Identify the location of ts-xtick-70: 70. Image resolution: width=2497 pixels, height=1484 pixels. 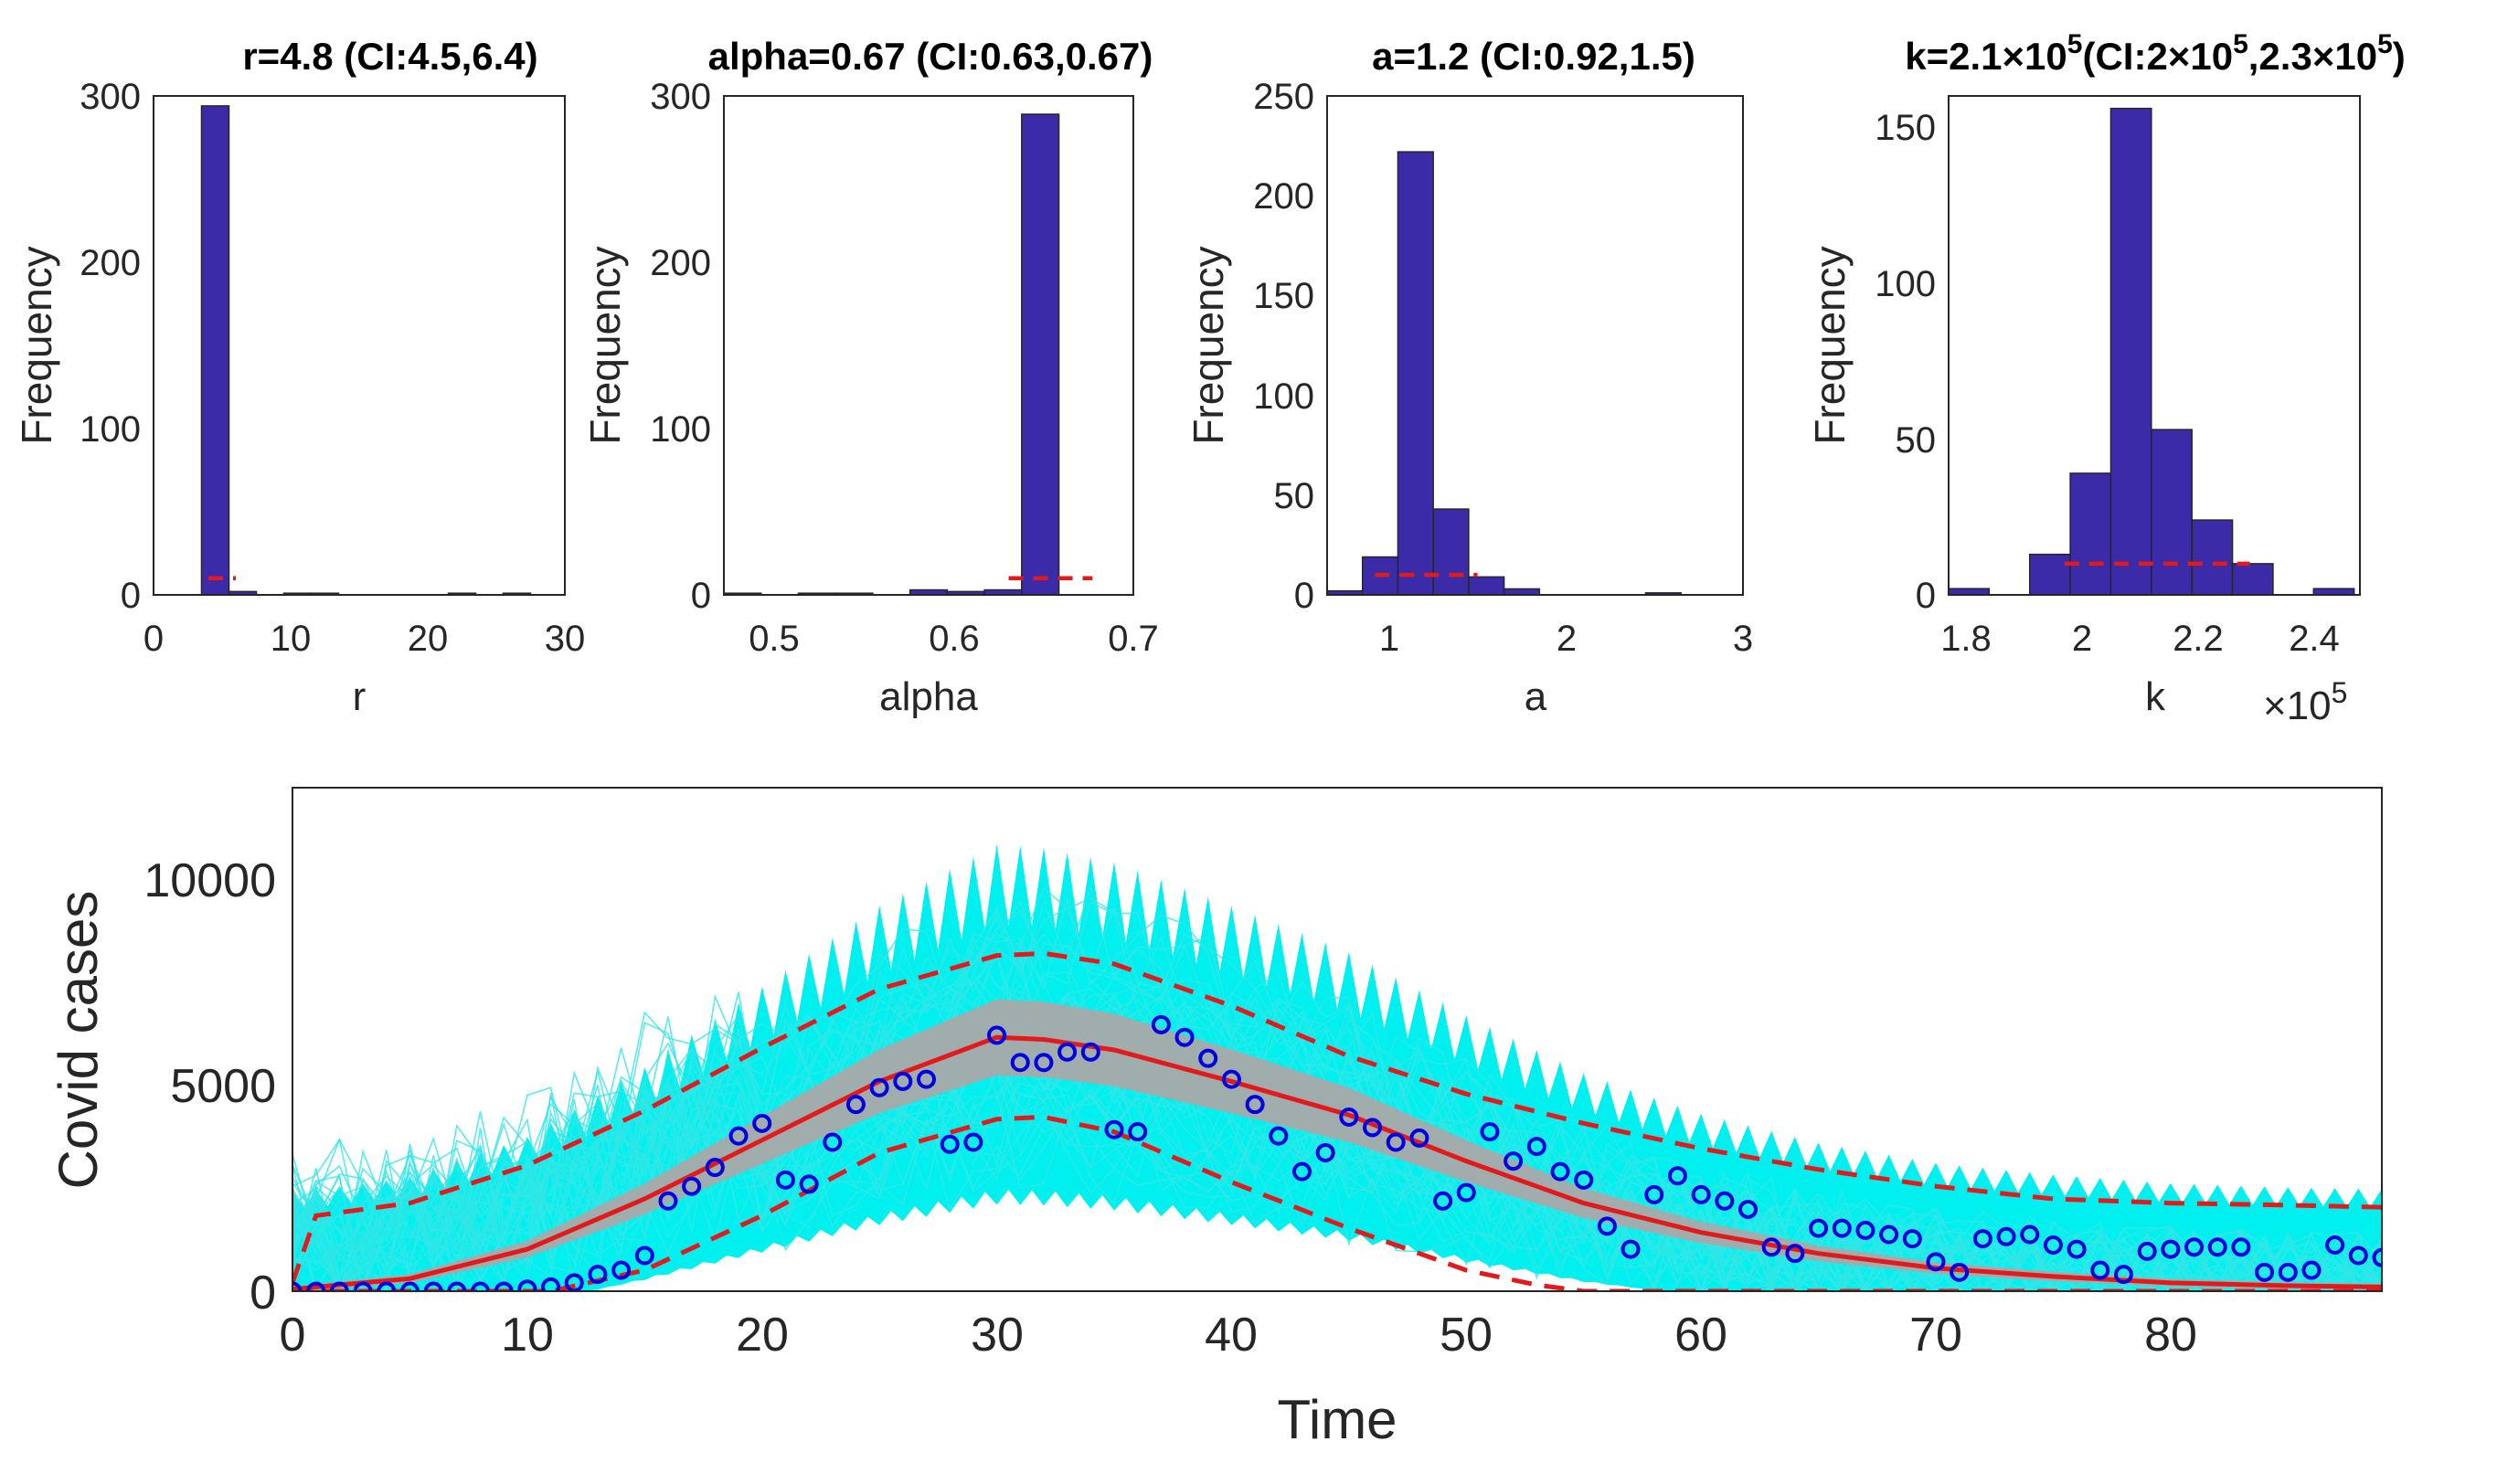
(1935, 1335).